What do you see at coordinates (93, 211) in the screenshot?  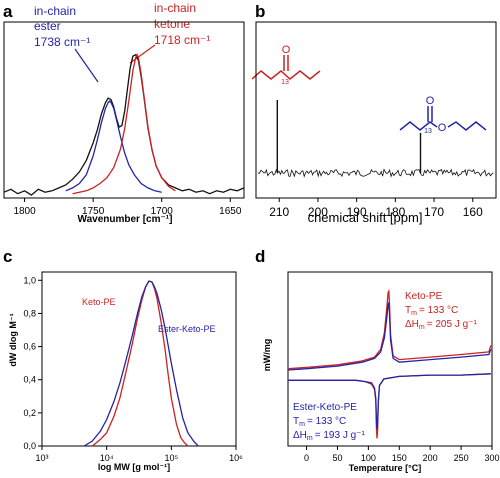 I see `panel-a-x-tick-label-1: 1750` at bounding box center [93, 211].